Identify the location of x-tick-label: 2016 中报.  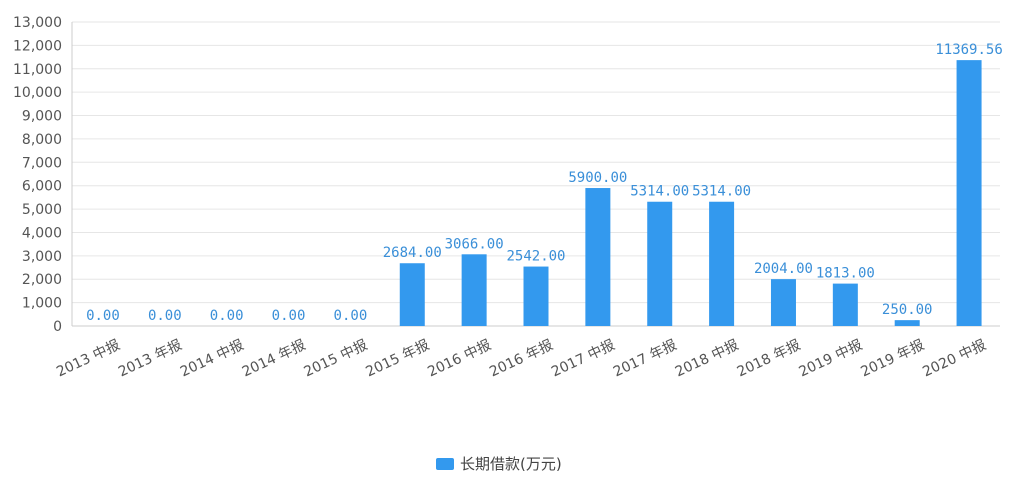
(459, 358).